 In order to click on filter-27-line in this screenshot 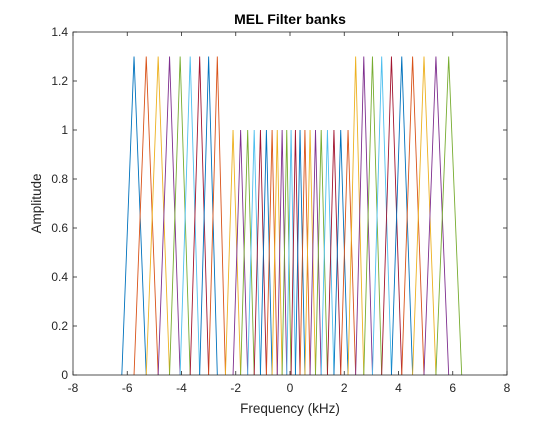, I will do `click(327, 252)`.